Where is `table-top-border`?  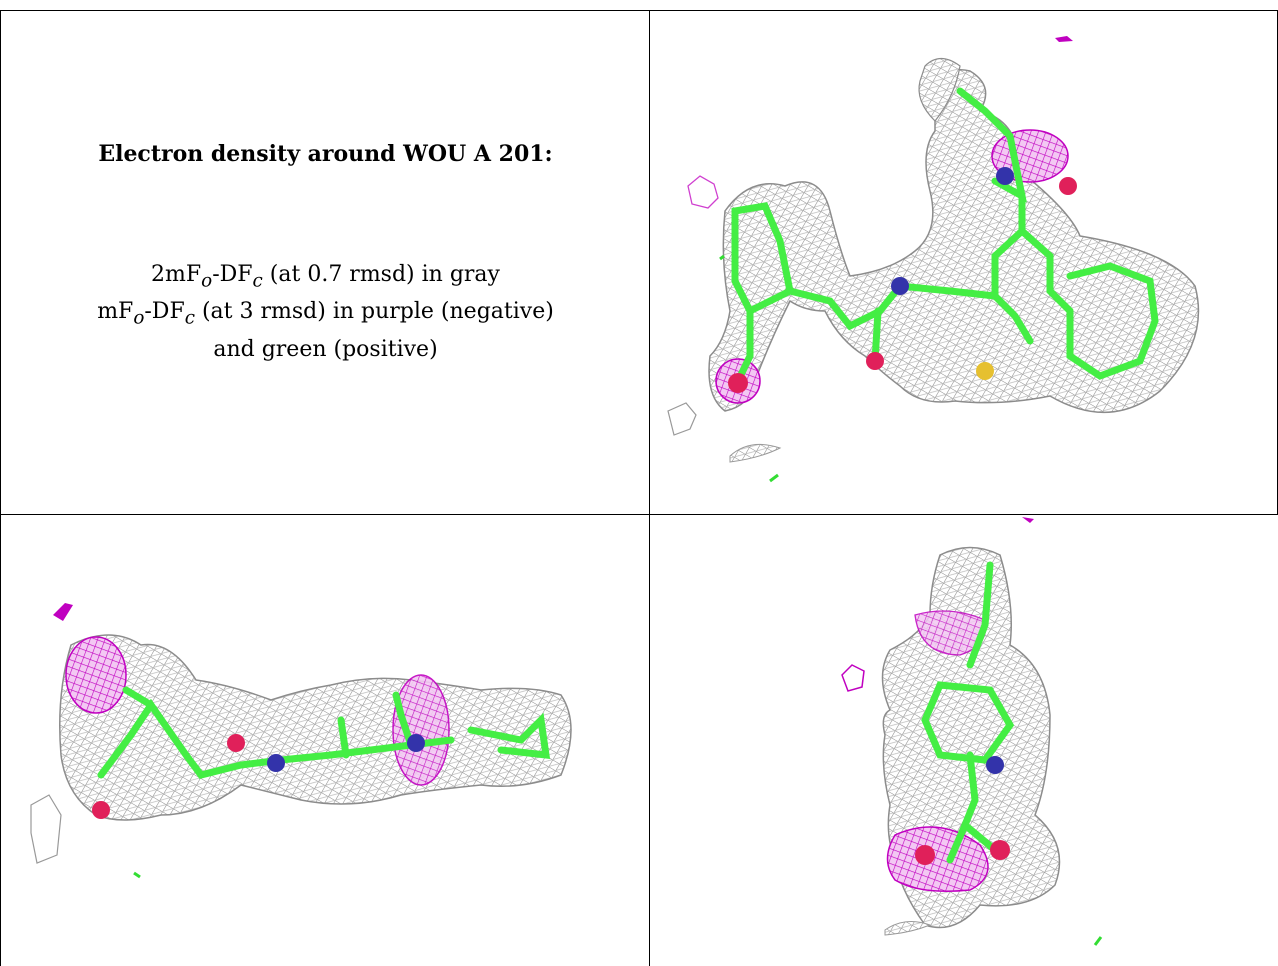 table-top-border is located at coordinates (639, 10).